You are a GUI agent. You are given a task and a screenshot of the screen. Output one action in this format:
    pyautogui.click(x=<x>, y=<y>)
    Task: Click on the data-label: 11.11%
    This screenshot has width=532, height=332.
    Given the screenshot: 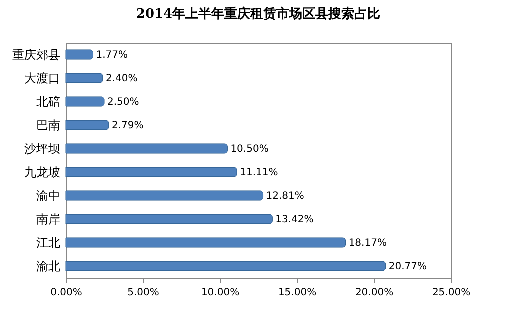 What is the action you would take?
    pyautogui.click(x=259, y=172)
    